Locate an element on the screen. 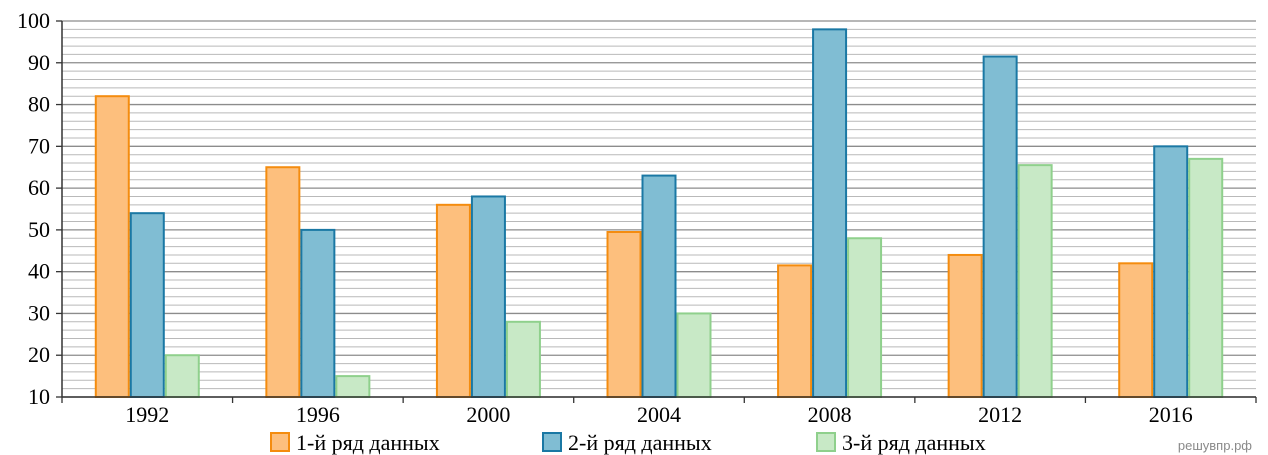  y-tick-label: 90 is located at coordinates (39, 62).